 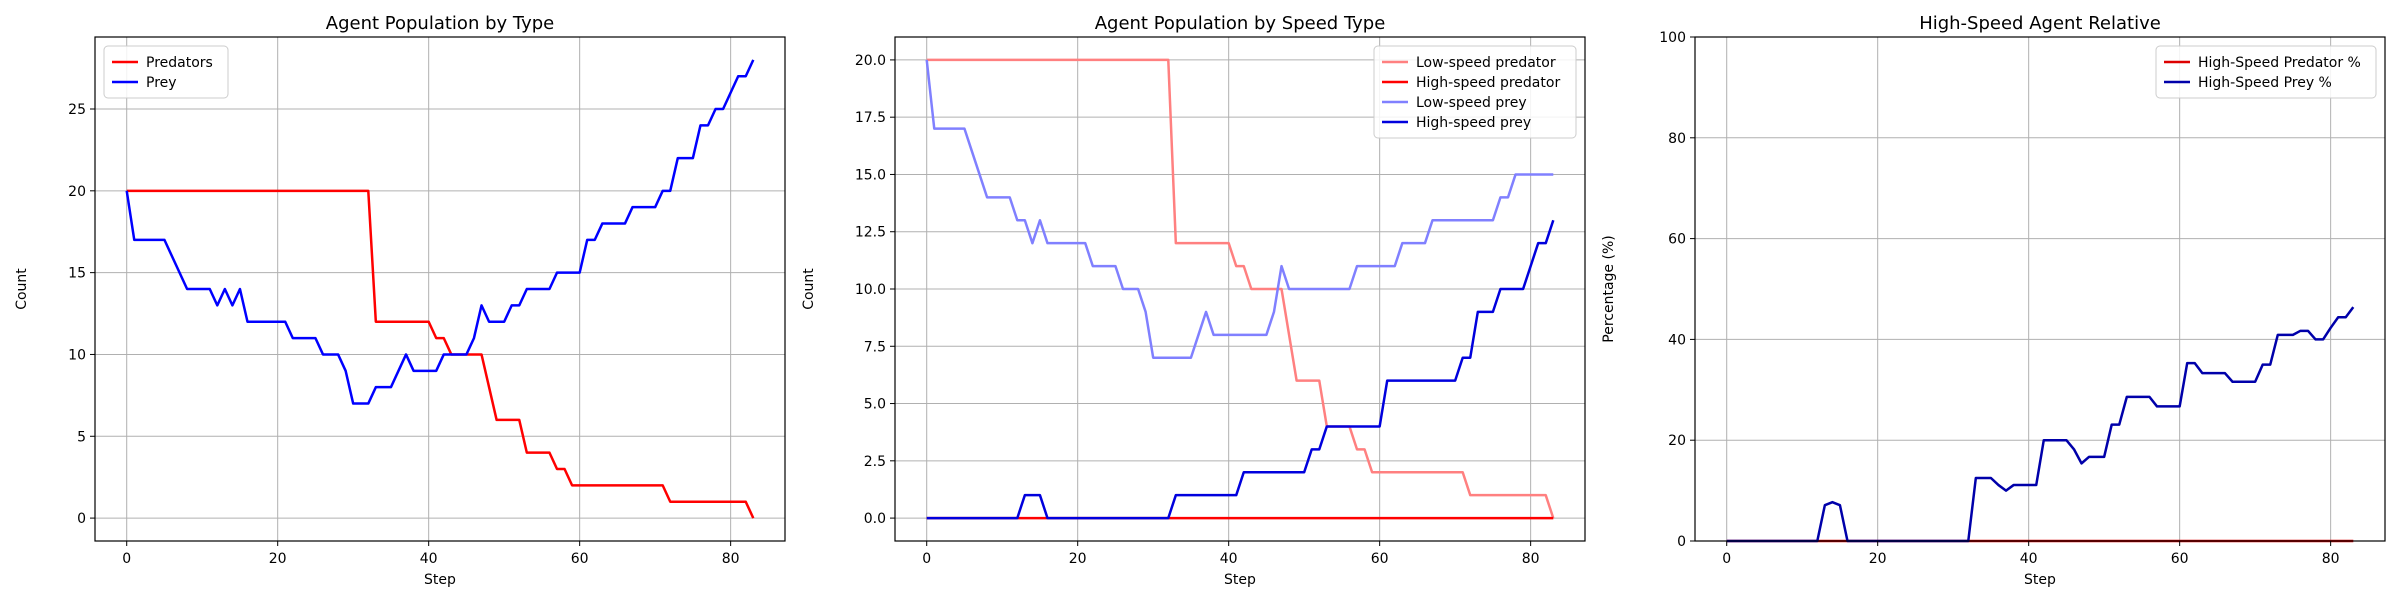 I want to click on chart-2-legend-box, so click(x=1475, y=92).